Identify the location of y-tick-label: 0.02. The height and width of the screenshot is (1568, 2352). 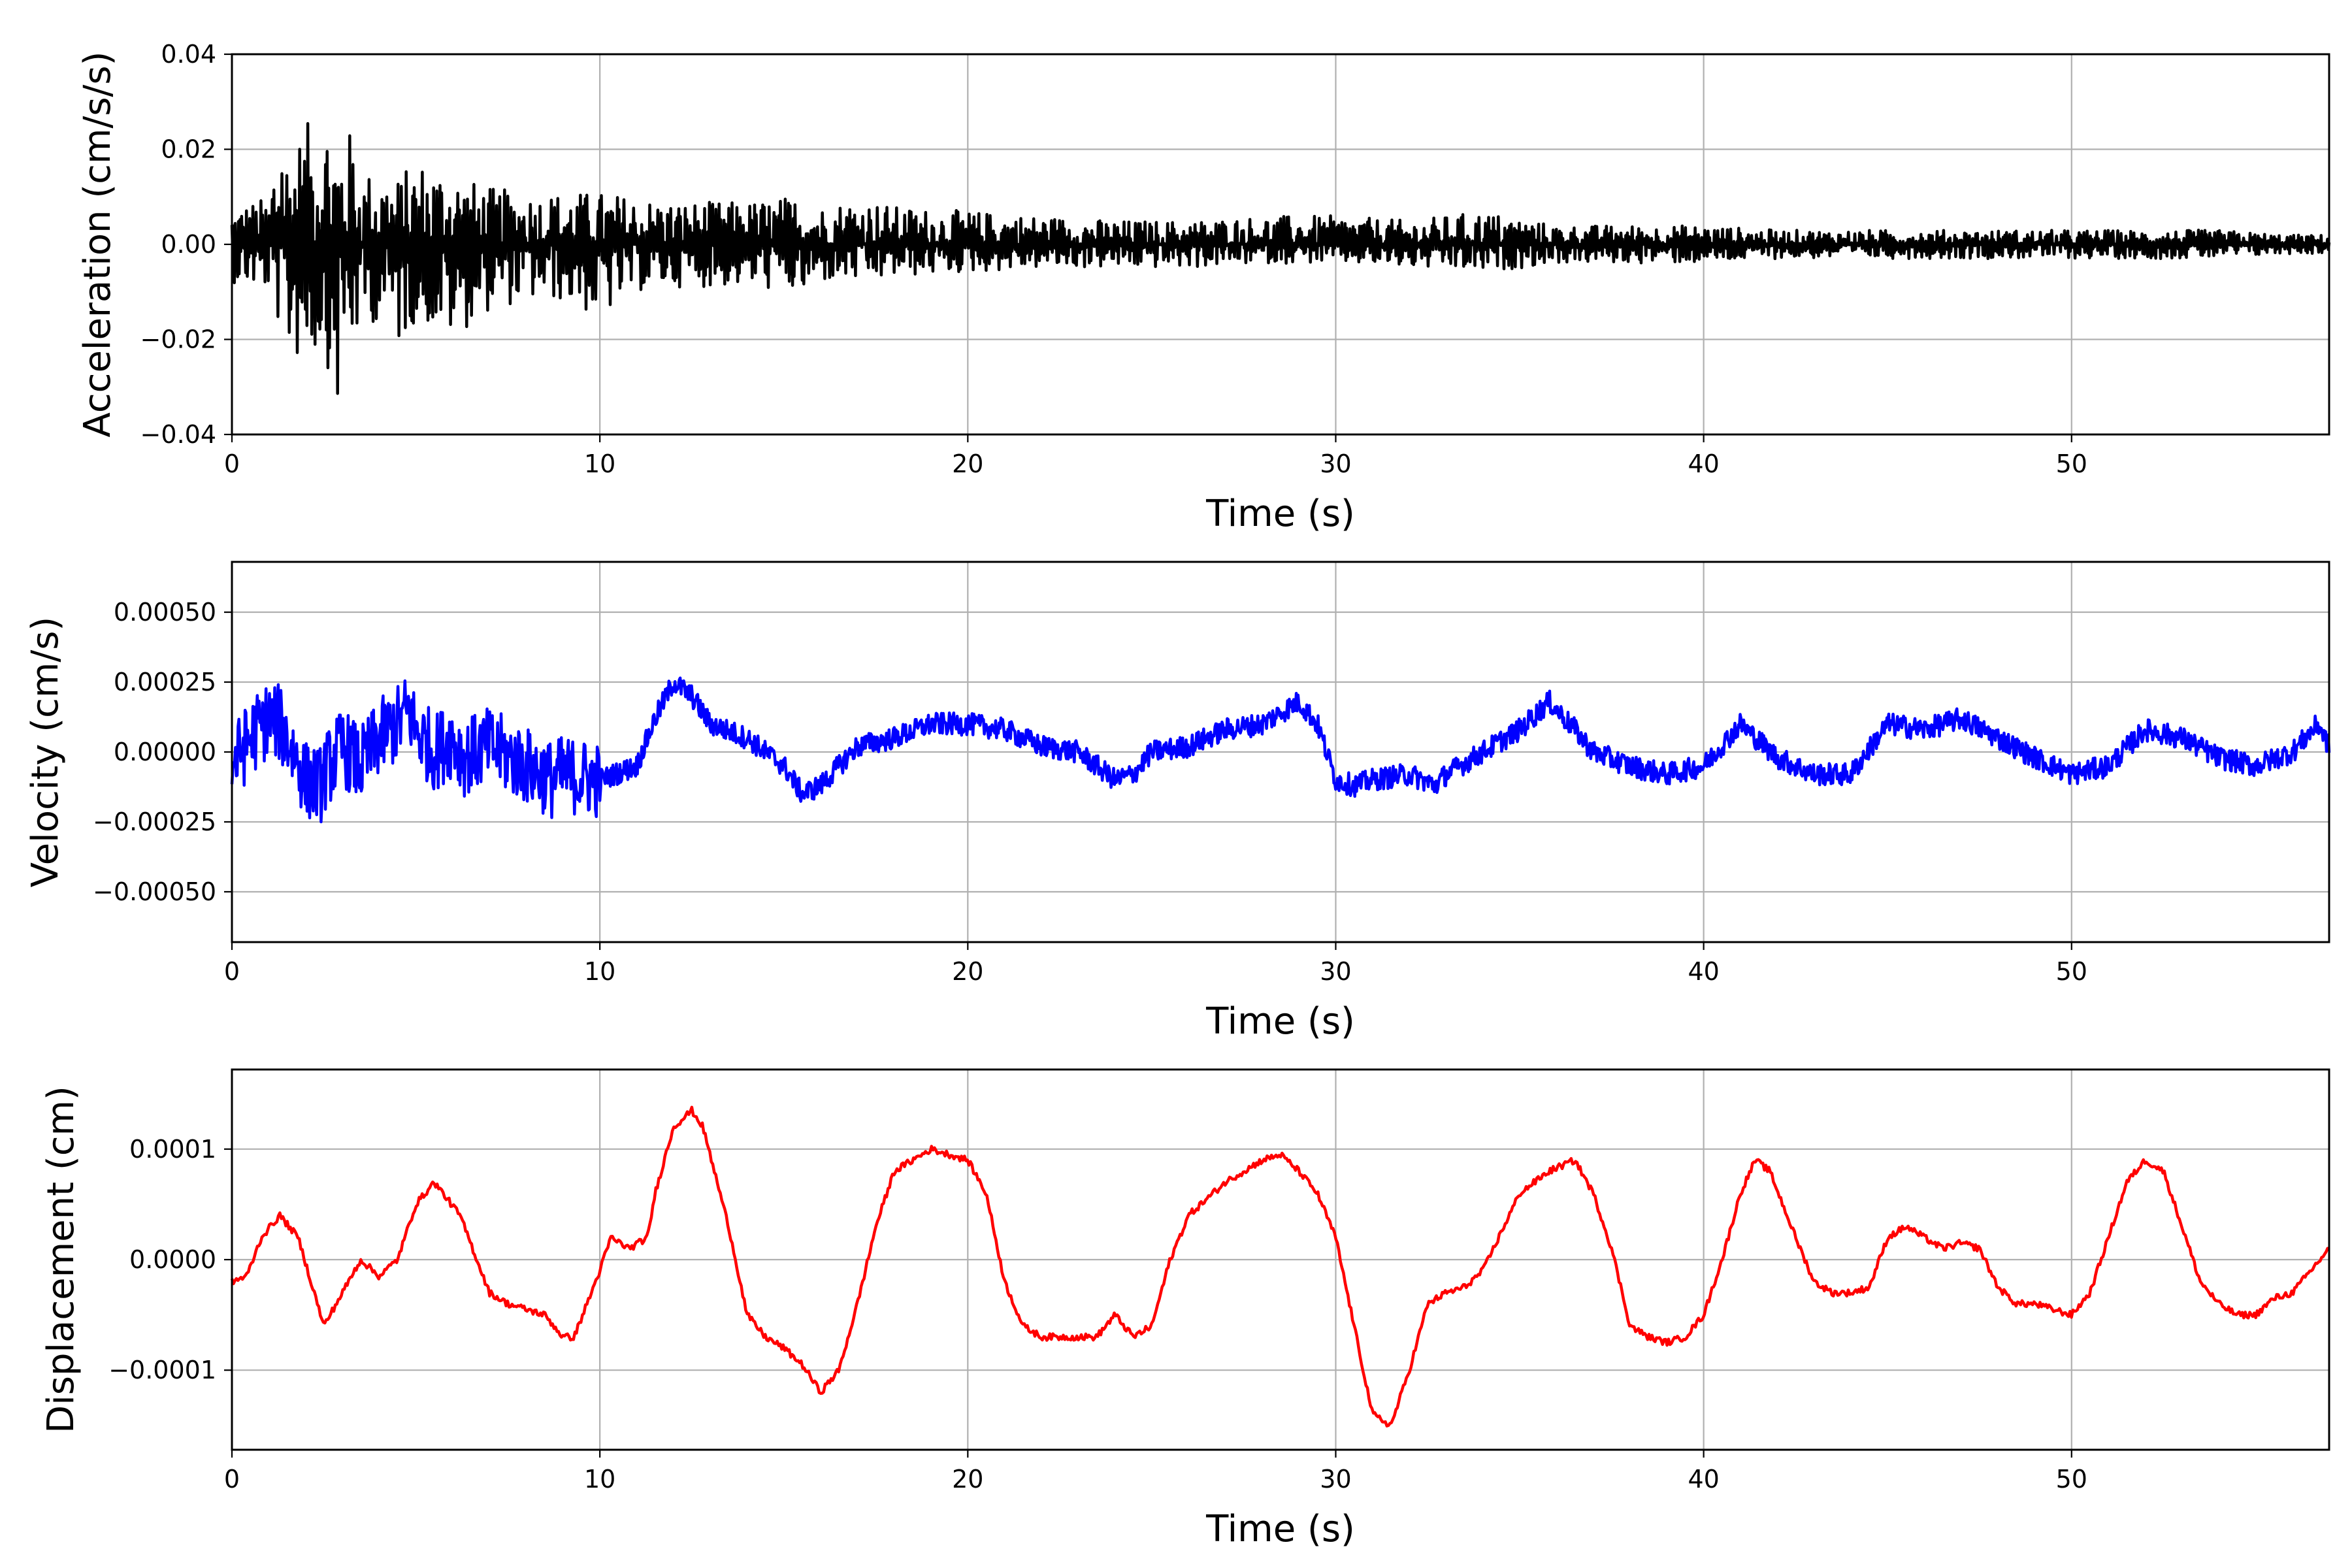
(188, 149).